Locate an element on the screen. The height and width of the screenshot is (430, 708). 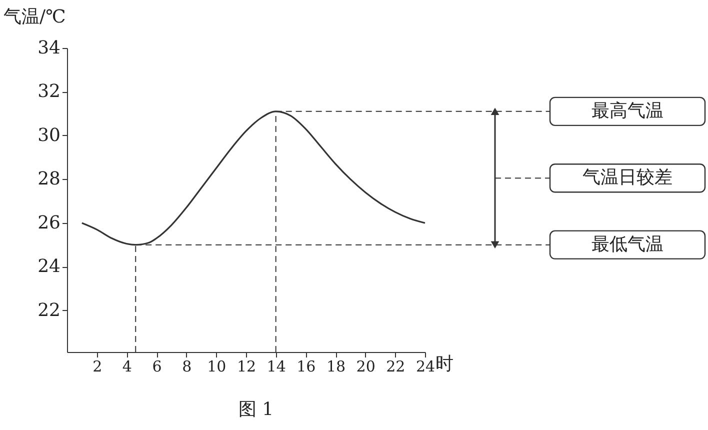
y-tick-label: 22 is located at coordinates (49, 310).